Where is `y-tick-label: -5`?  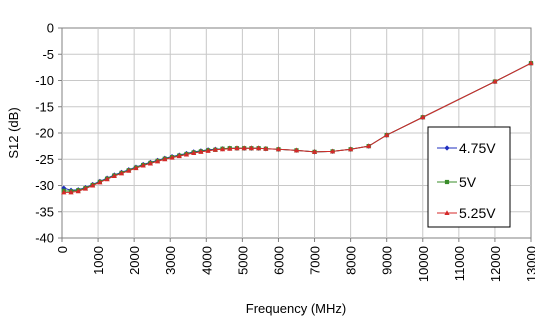
y-tick-label: -5 is located at coordinates (48, 54).